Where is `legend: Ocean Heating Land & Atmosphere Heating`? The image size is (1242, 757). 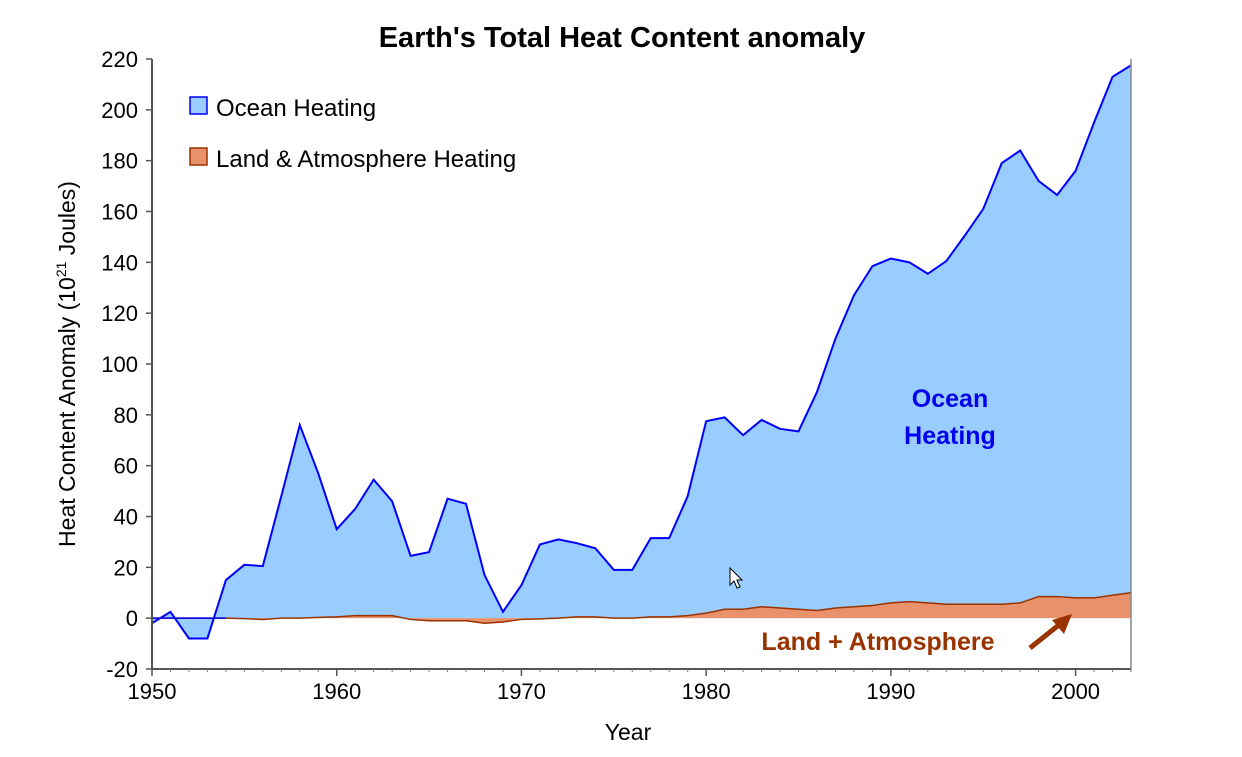
legend: Ocean Heating Land & Atmosphere Heating is located at coordinates (352, 134).